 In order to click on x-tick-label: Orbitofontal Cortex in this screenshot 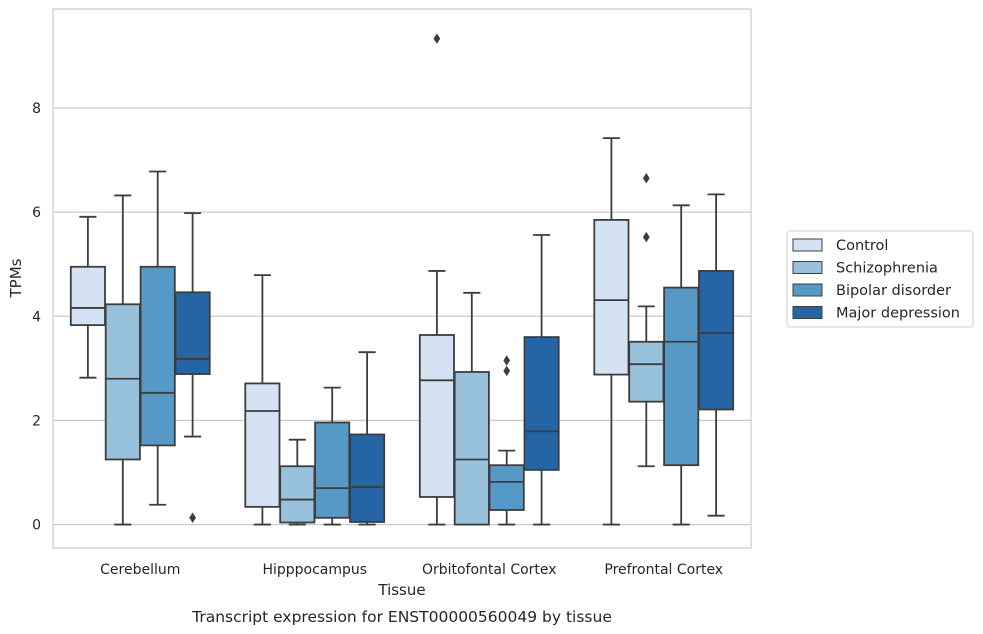, I will do `click(489, 570)`.